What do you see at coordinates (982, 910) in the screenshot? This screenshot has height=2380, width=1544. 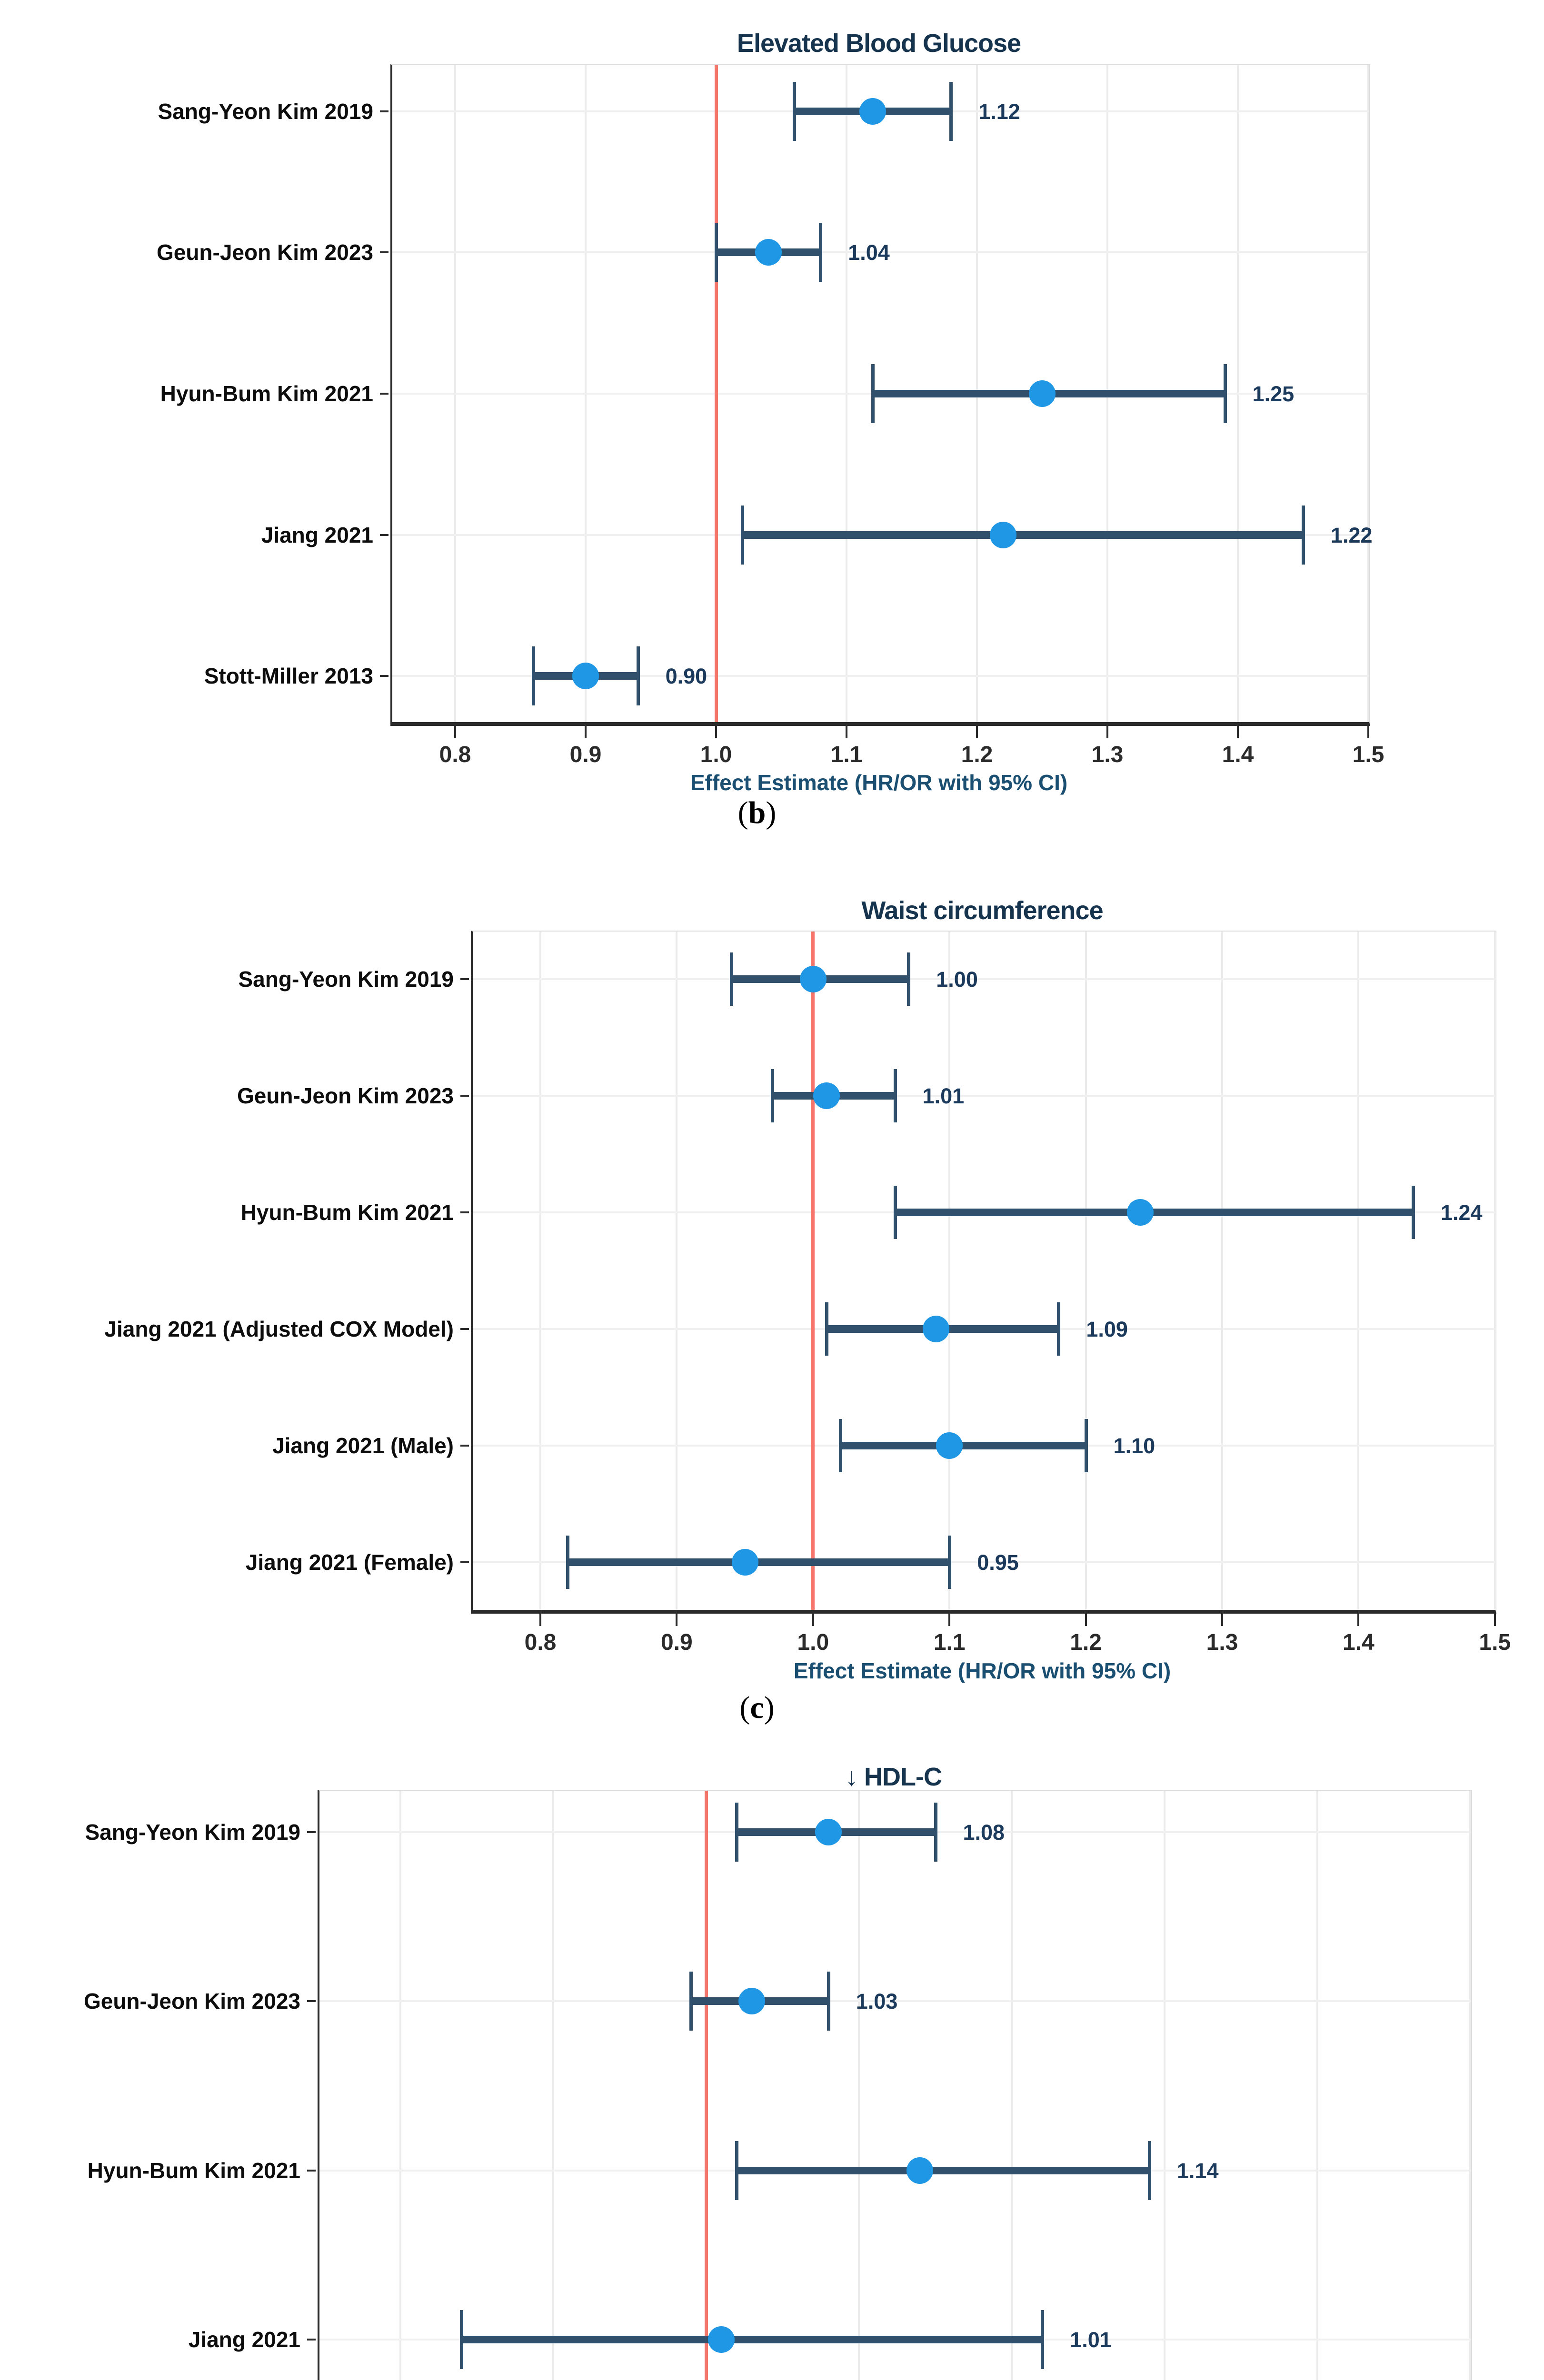 I see `chart-c-title: Waist circumference` at bounding box center [982, 910].